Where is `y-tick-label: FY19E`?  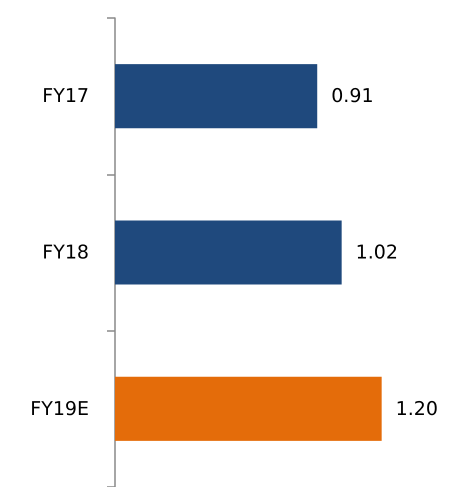
y-tick-label: FY19E is located at coordinates (59, 409).